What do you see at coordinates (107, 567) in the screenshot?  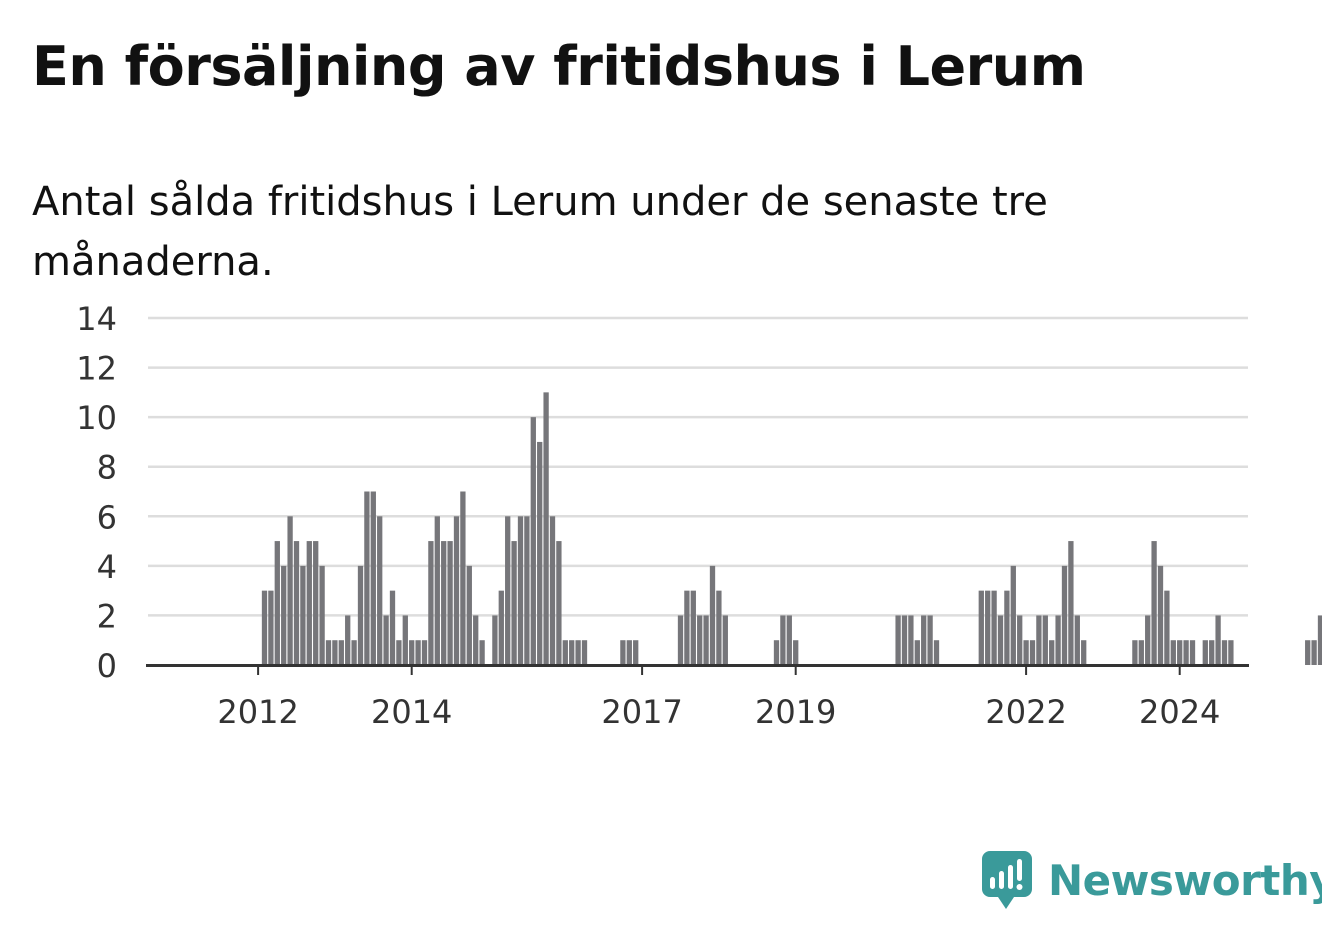 I see `y-tick-label: 4` at bounding box center [107, 567].